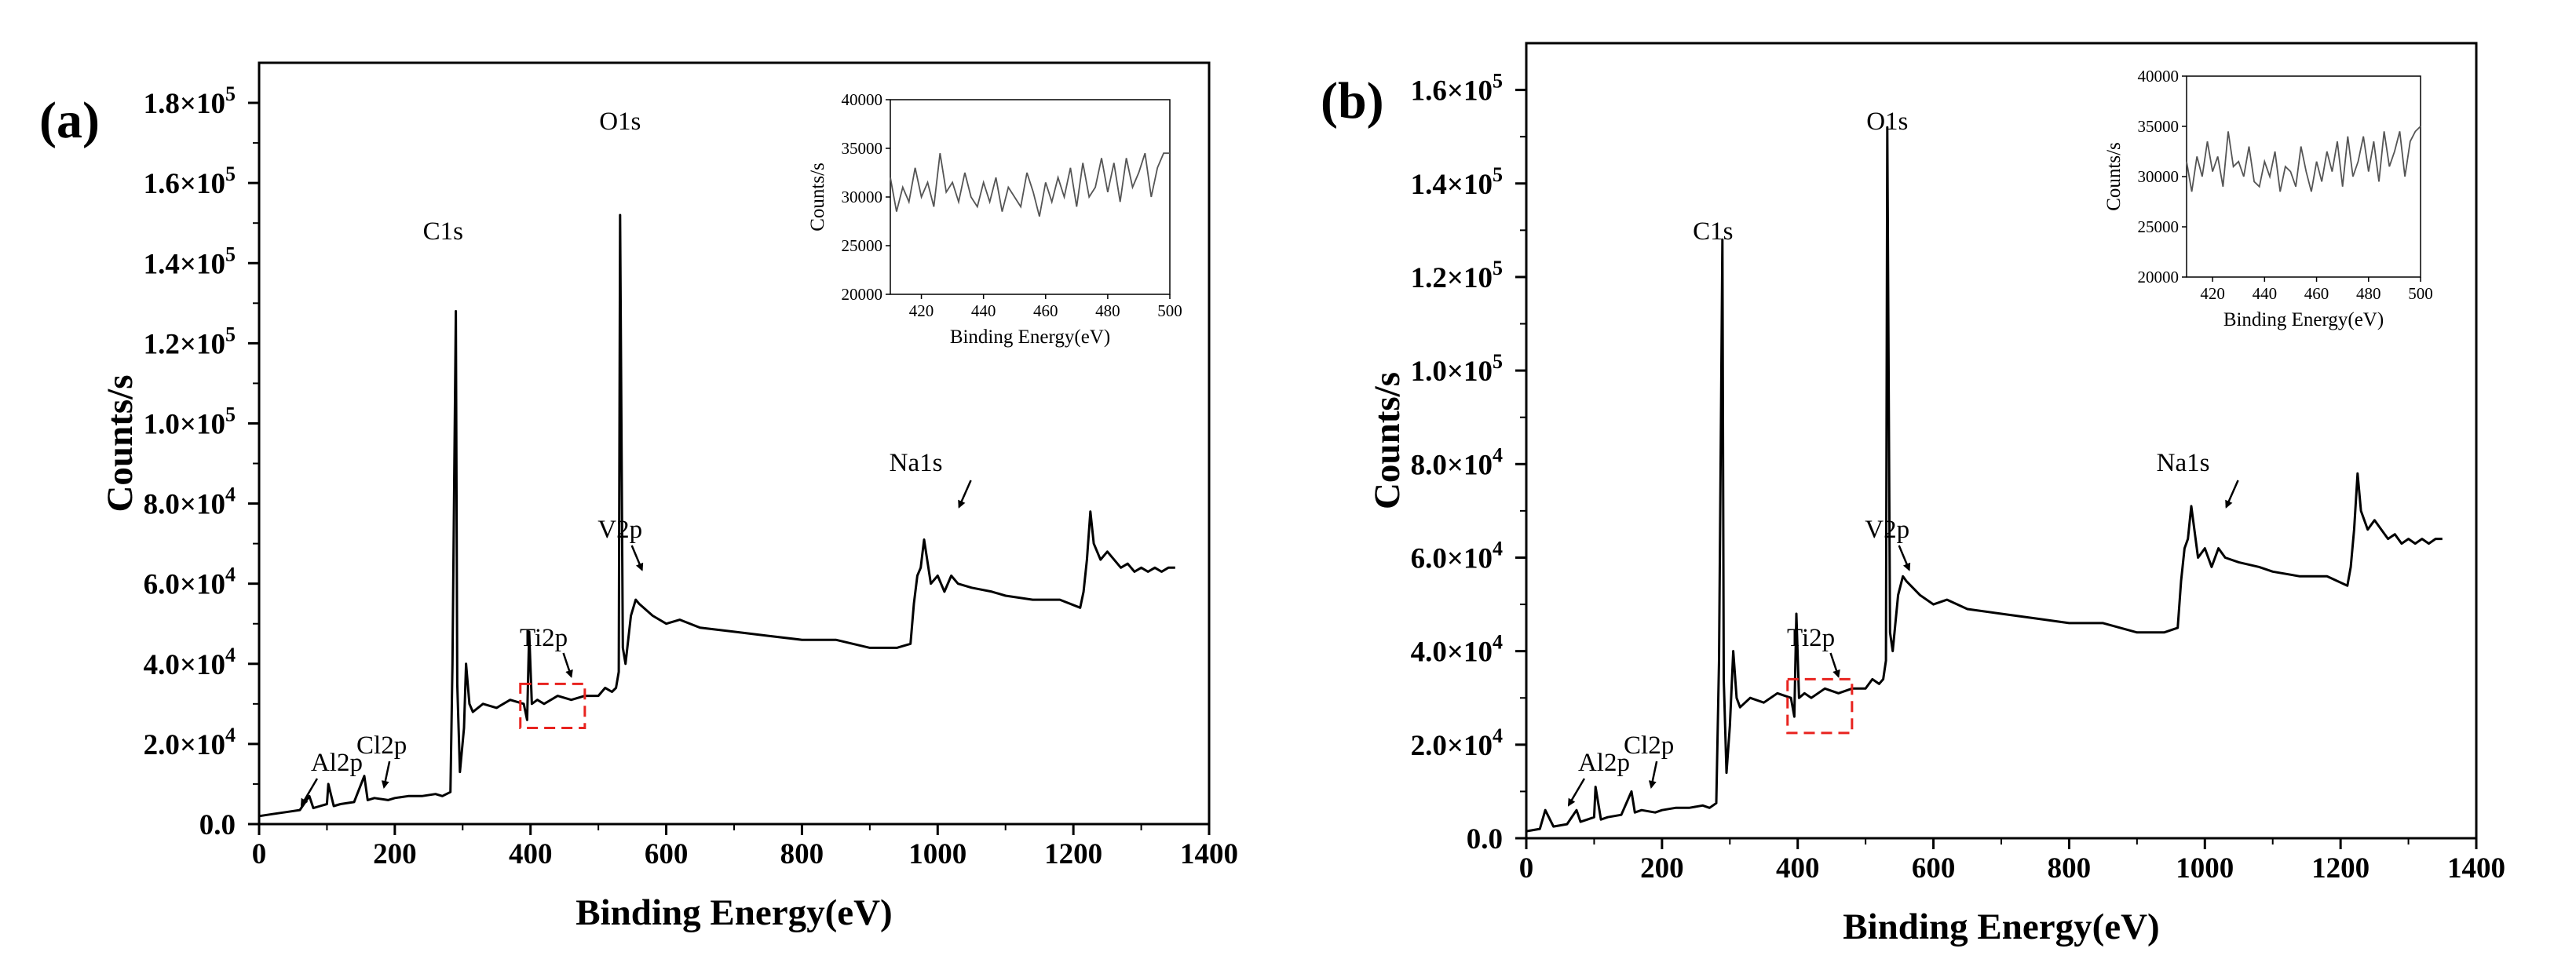 This screenshot has width=2576, height=974. What do you see at coordinates (190, 342) in the screenshot?
I see `y-tick-label: 1.2×10⁵` at bounding box center [190, 342].